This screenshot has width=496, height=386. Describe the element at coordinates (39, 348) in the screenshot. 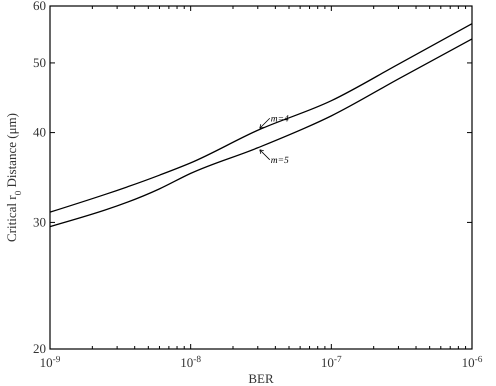

I see `y-tick-label: 20` at that location.